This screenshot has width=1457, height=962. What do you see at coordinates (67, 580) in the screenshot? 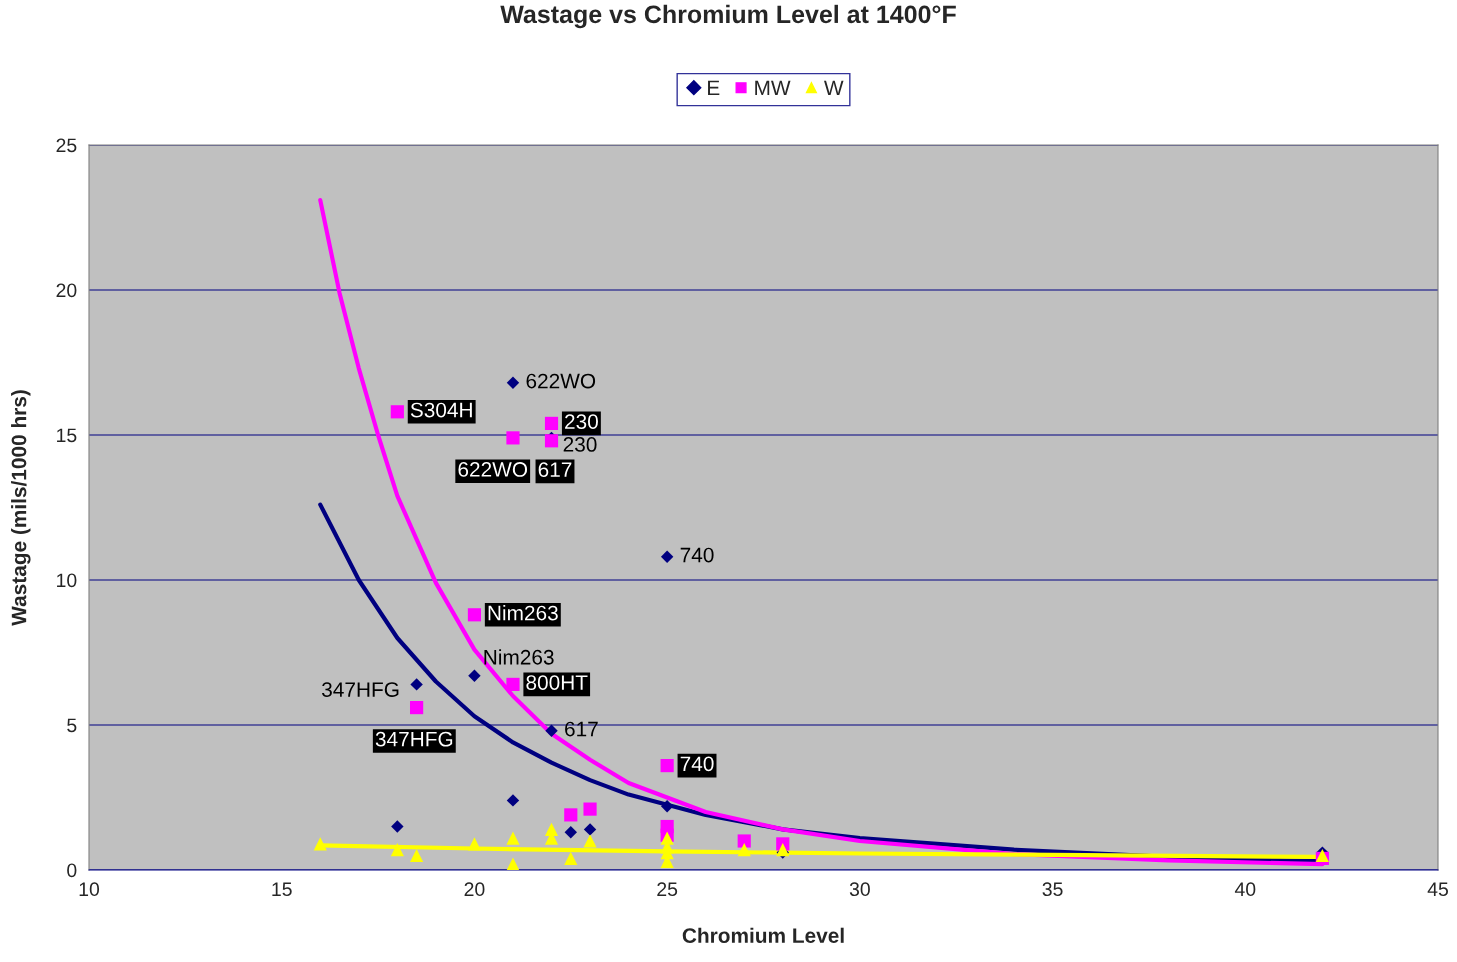
I see `y-tick-label: 10` at bounding box center [67, 580].